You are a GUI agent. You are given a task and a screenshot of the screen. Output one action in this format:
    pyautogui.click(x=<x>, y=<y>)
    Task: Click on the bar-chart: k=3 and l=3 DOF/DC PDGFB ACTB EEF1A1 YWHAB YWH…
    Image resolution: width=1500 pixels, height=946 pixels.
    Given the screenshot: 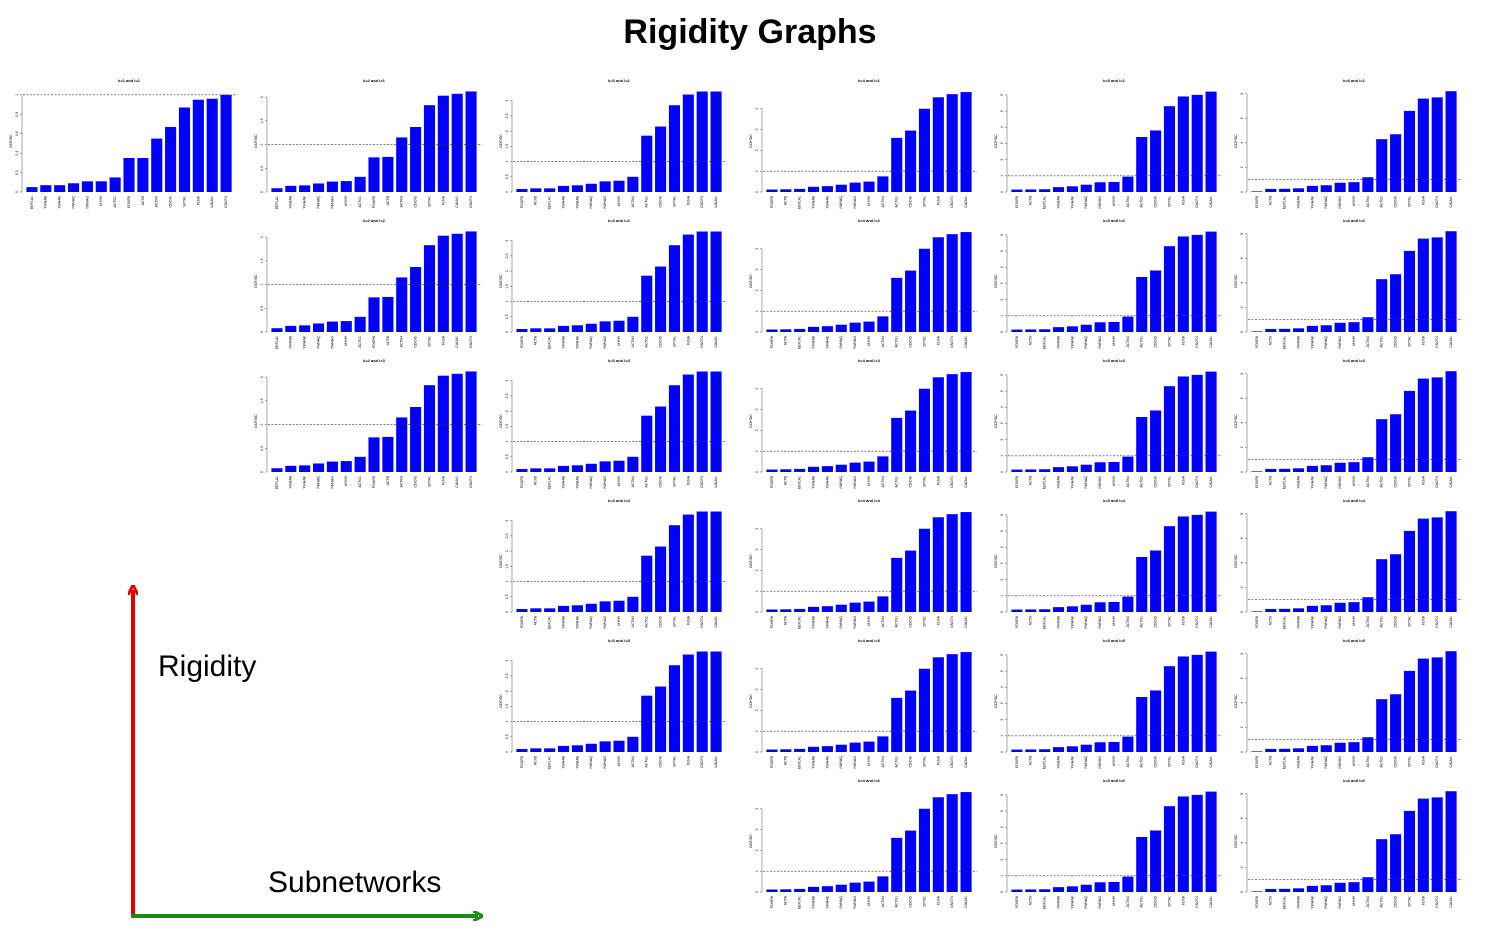 What is the action you would take?
    pyautogui.click(x=613, y=423)
    